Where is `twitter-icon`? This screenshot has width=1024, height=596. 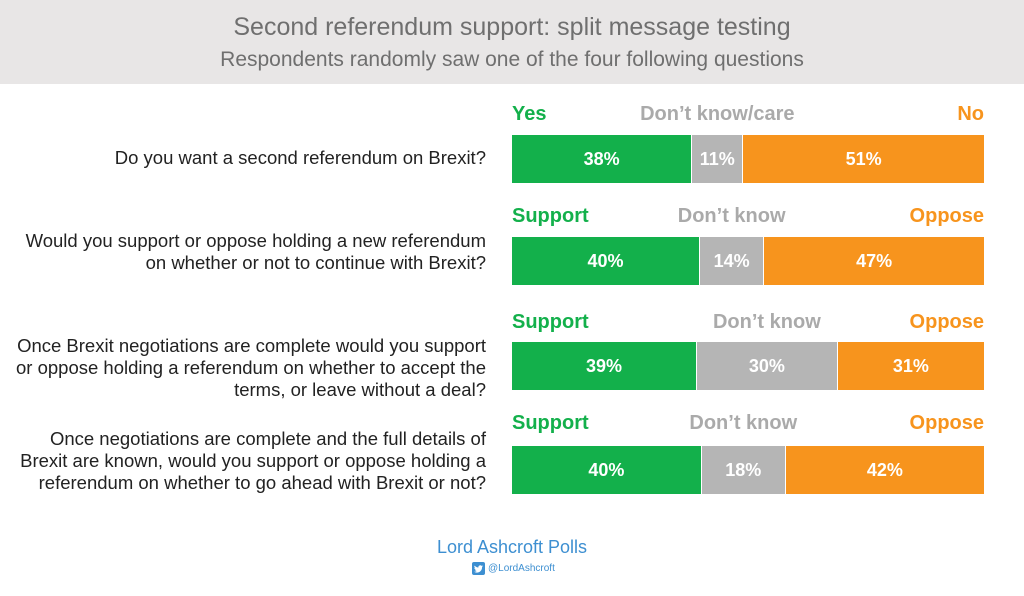 twitter-icon is located at coordinates (478, 568).